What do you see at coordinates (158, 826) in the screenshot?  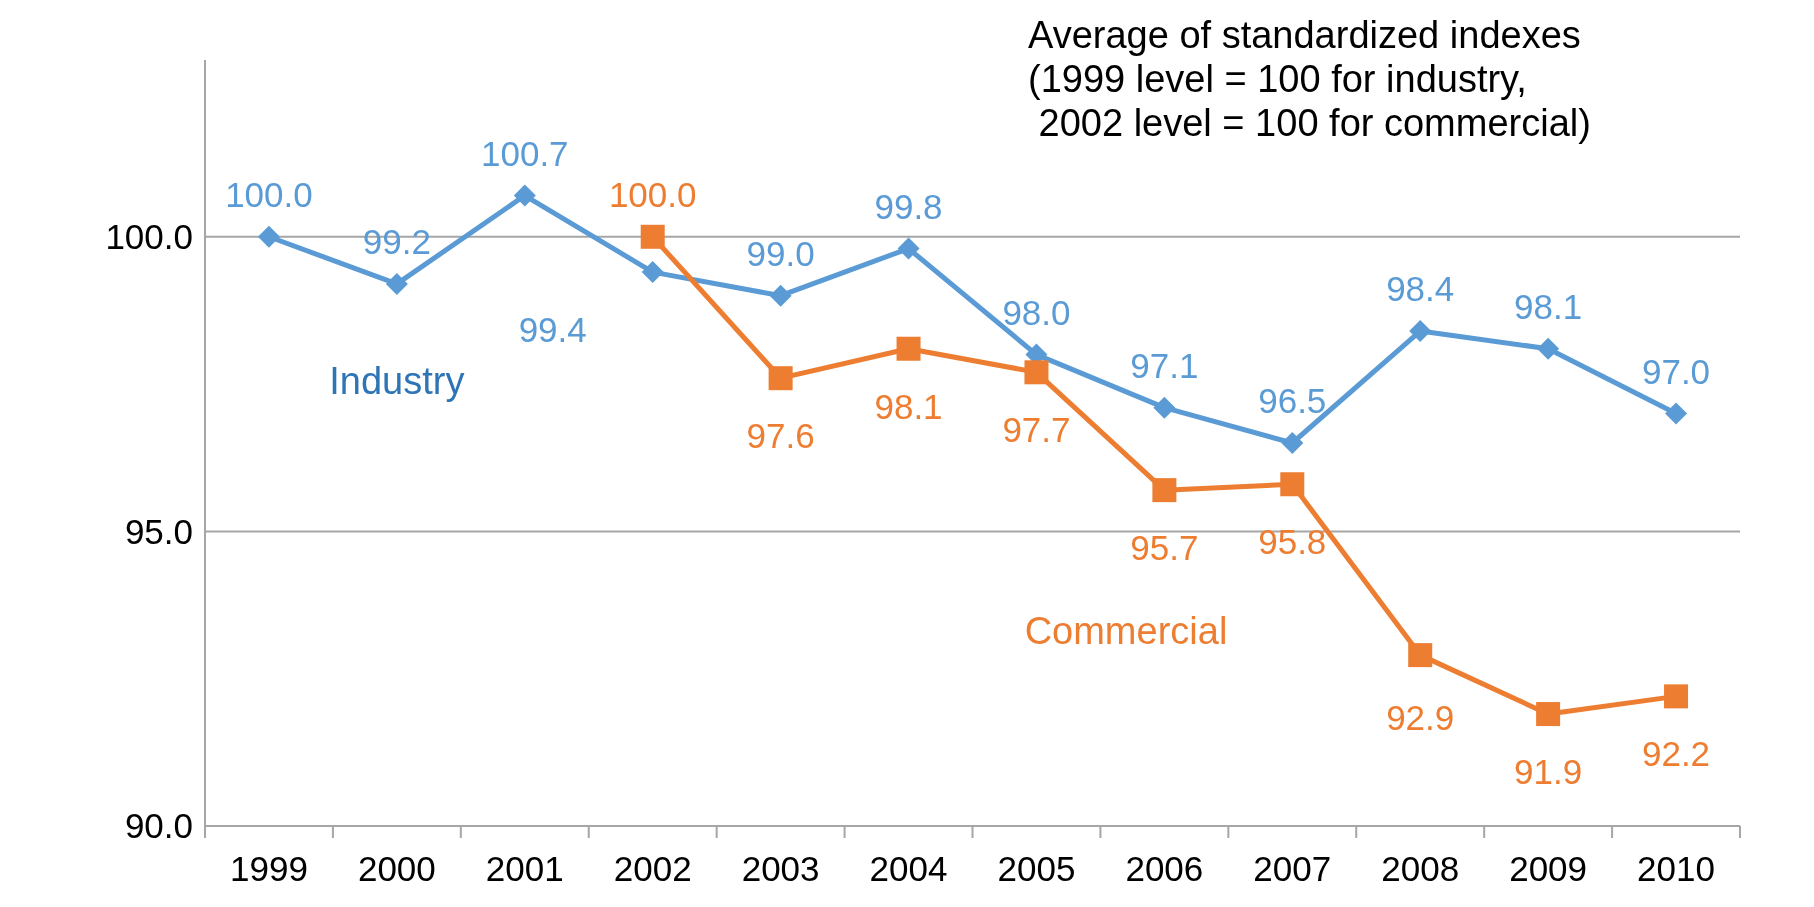 I see `y-tick-label: 90.0` at bounding box center [158, 826].